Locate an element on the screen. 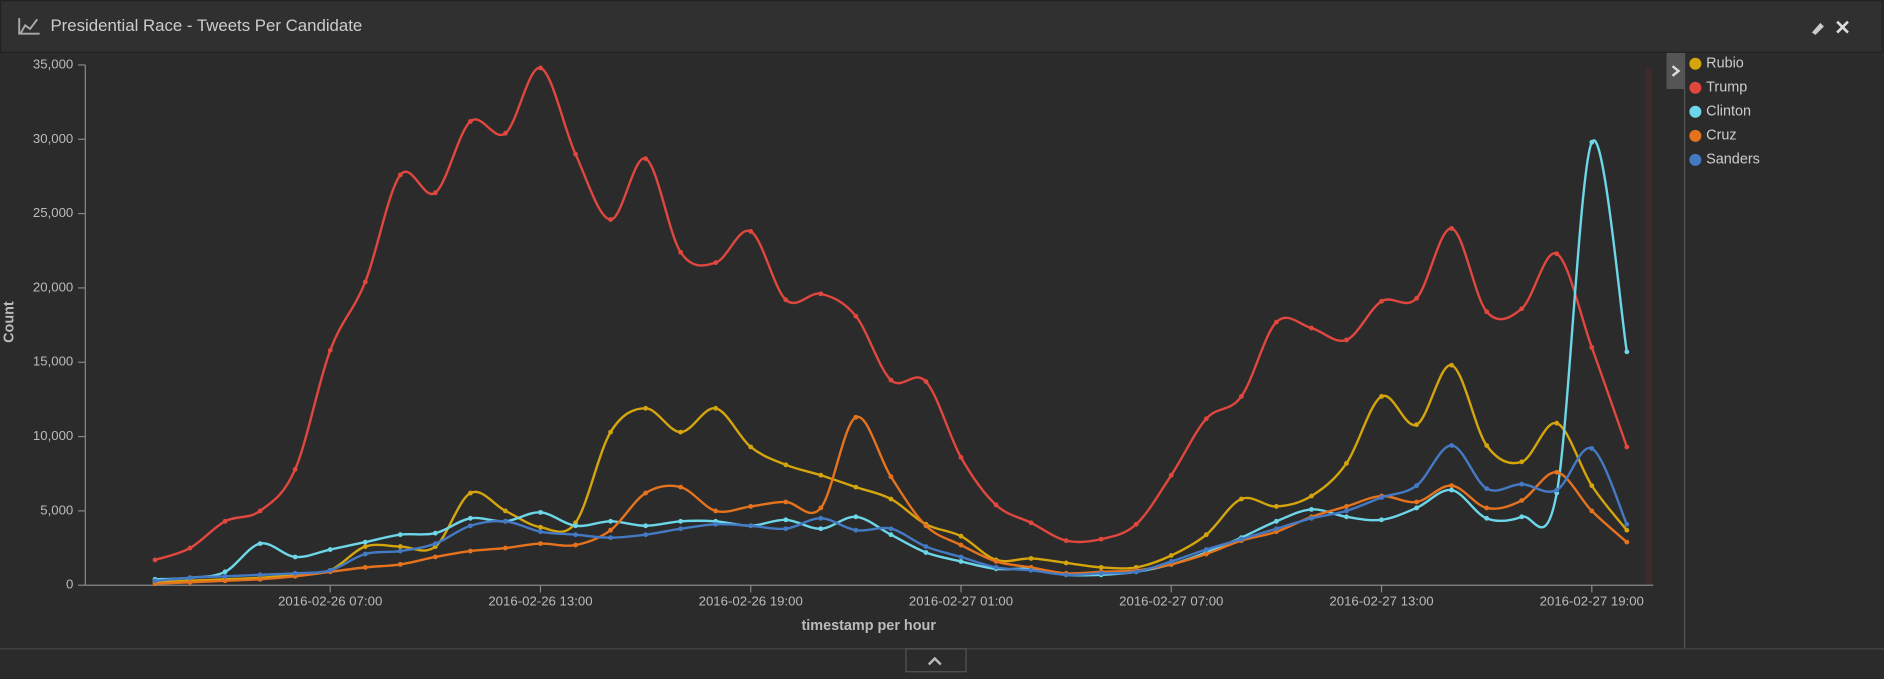  y-tick-label: 30,000 is located at coordinates (53, 138).